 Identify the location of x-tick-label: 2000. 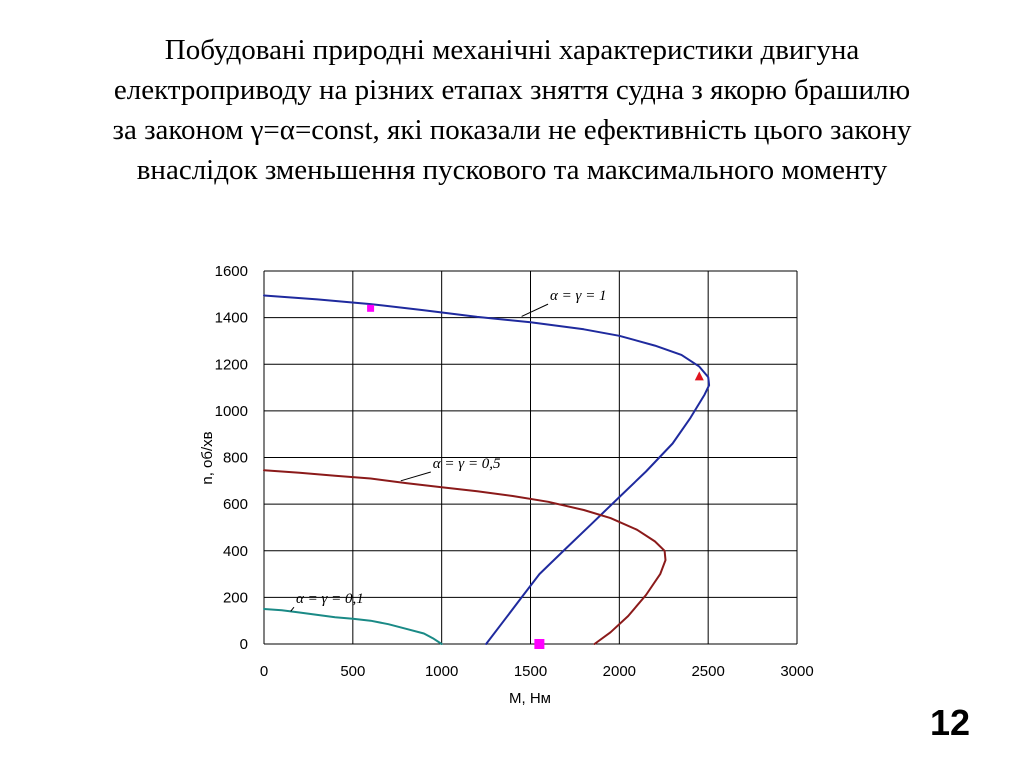
(619, 671).